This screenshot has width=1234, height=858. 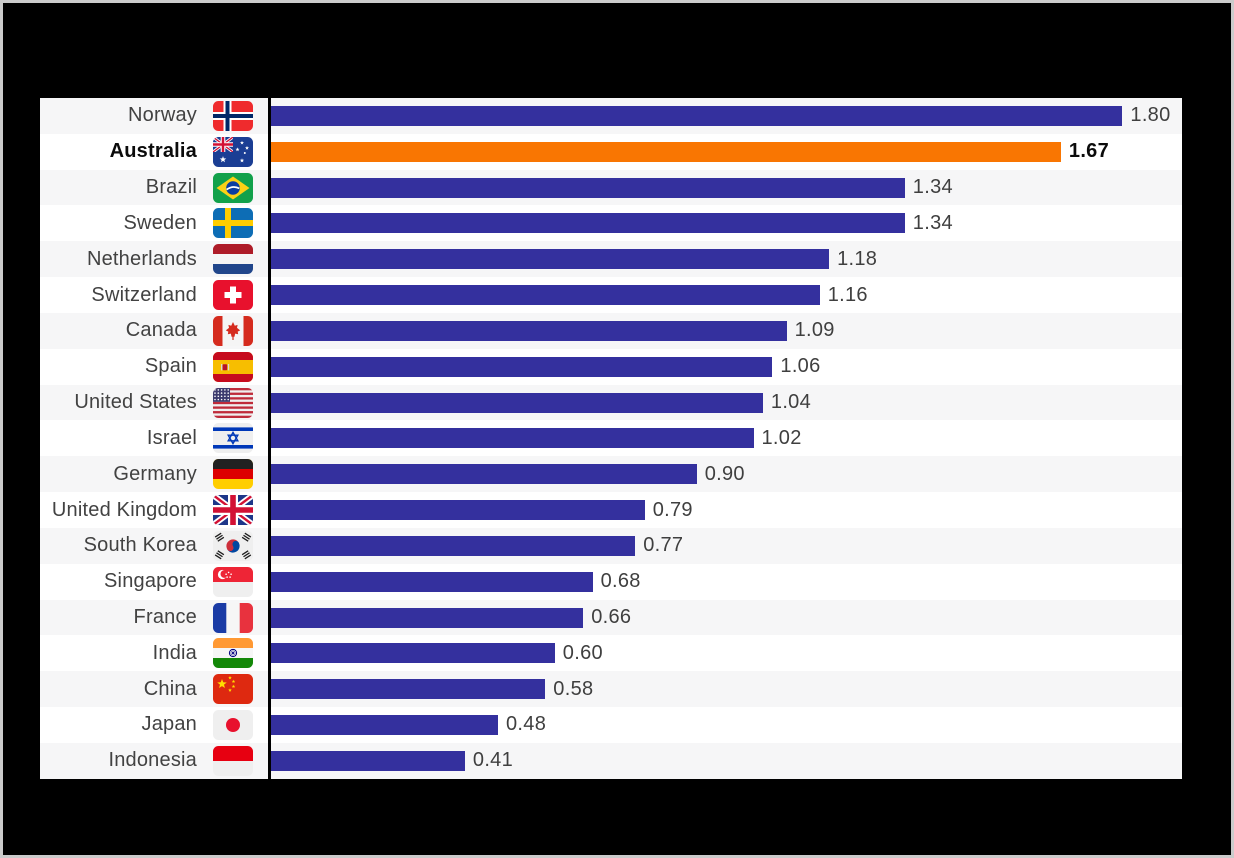 I want to click on australia-flag-icon, so click(x=233, y=151).